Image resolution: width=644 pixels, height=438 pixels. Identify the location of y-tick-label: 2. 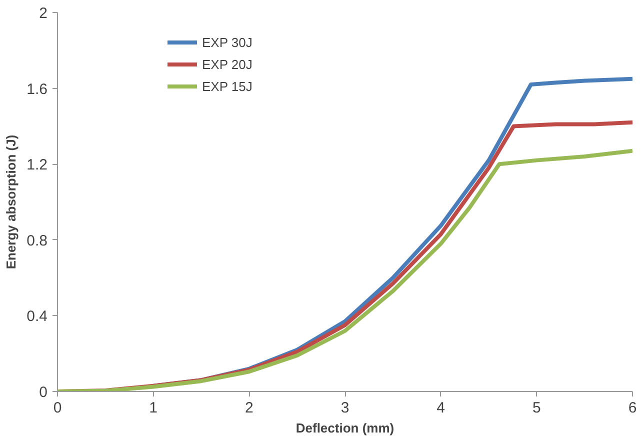
(43, 13).